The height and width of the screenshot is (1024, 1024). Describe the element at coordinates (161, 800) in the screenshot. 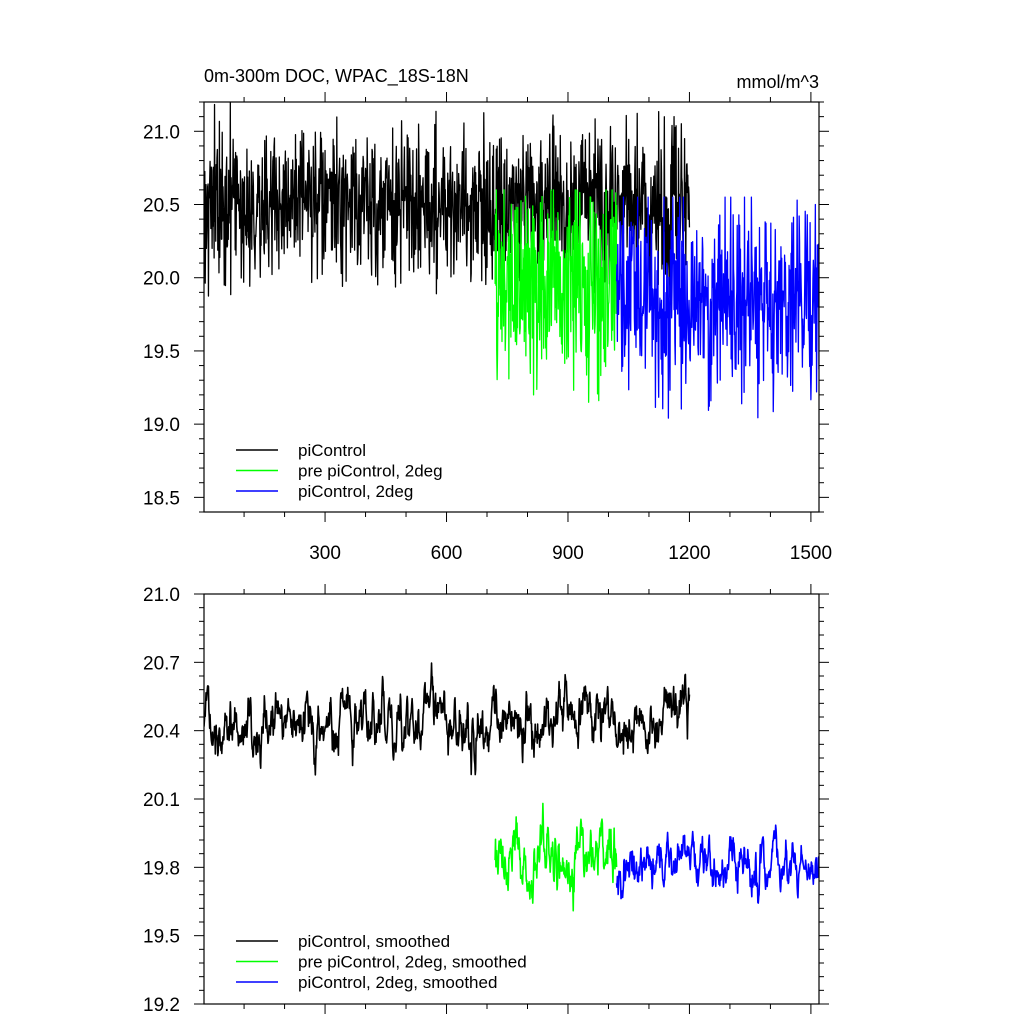

I see `y-tick-label: 20.1` at that location.